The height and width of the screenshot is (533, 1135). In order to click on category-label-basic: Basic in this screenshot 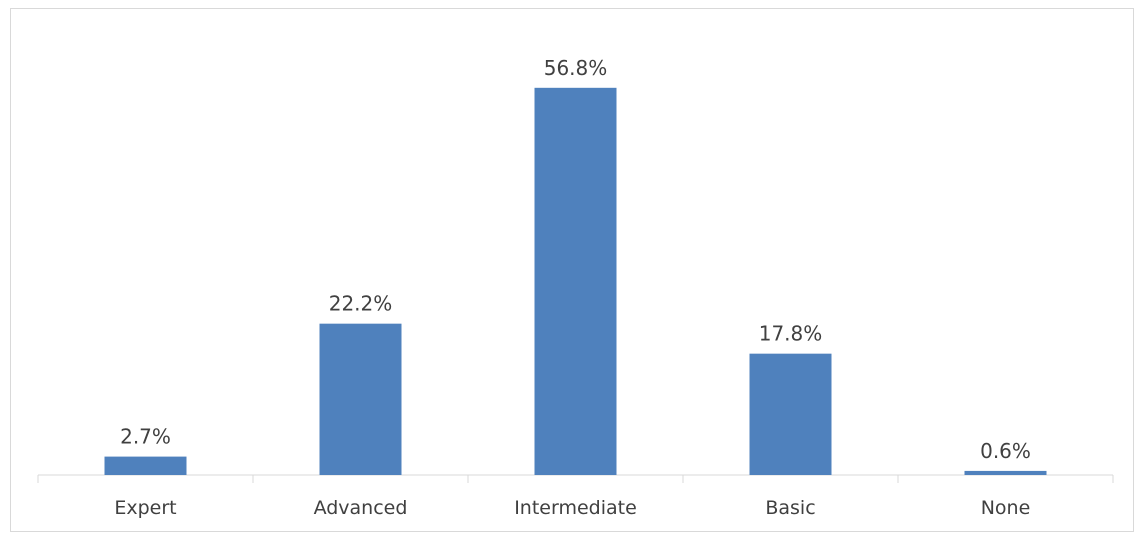, I will do `click(790, 508)`.